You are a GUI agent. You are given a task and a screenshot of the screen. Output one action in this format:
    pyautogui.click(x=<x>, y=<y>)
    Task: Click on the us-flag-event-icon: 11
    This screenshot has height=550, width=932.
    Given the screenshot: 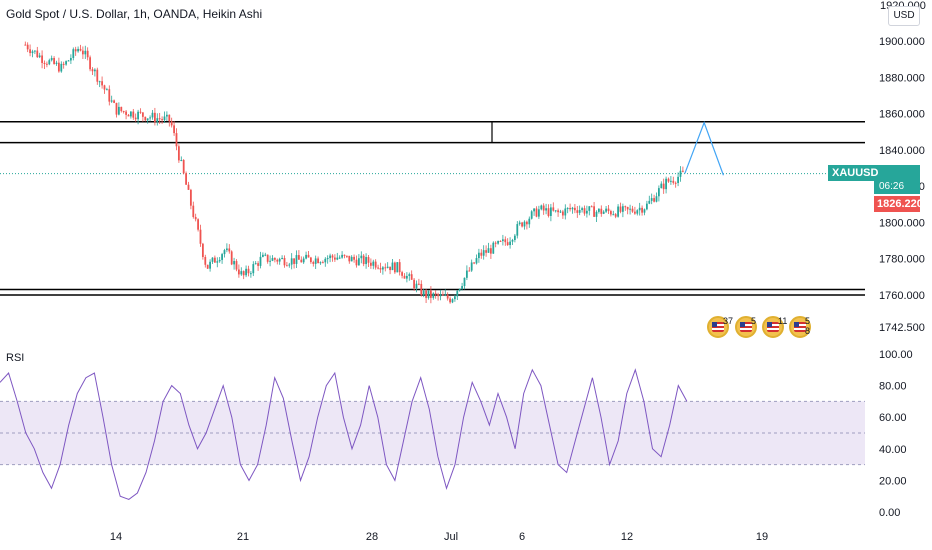 What is the action you would take?
    pyautogui.click(x=774, y=327)
    